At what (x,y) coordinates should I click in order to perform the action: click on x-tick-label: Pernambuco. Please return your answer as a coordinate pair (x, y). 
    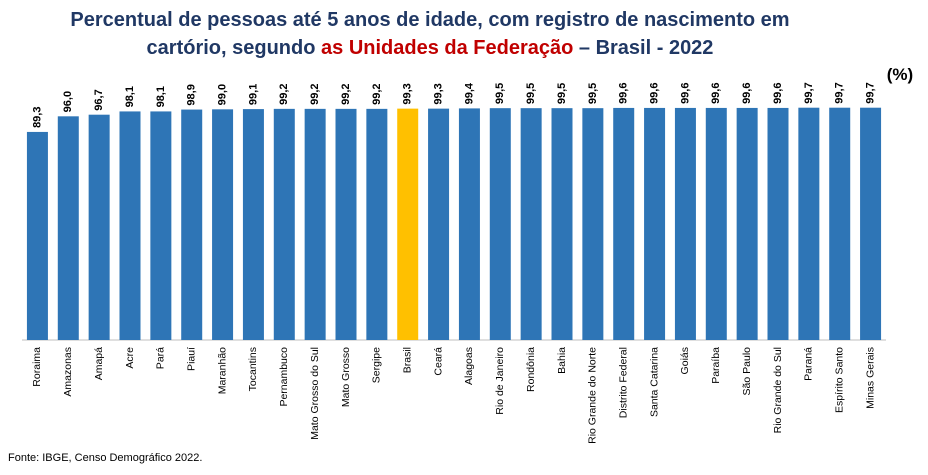
    Looking at the image, I should click on (284, 377).